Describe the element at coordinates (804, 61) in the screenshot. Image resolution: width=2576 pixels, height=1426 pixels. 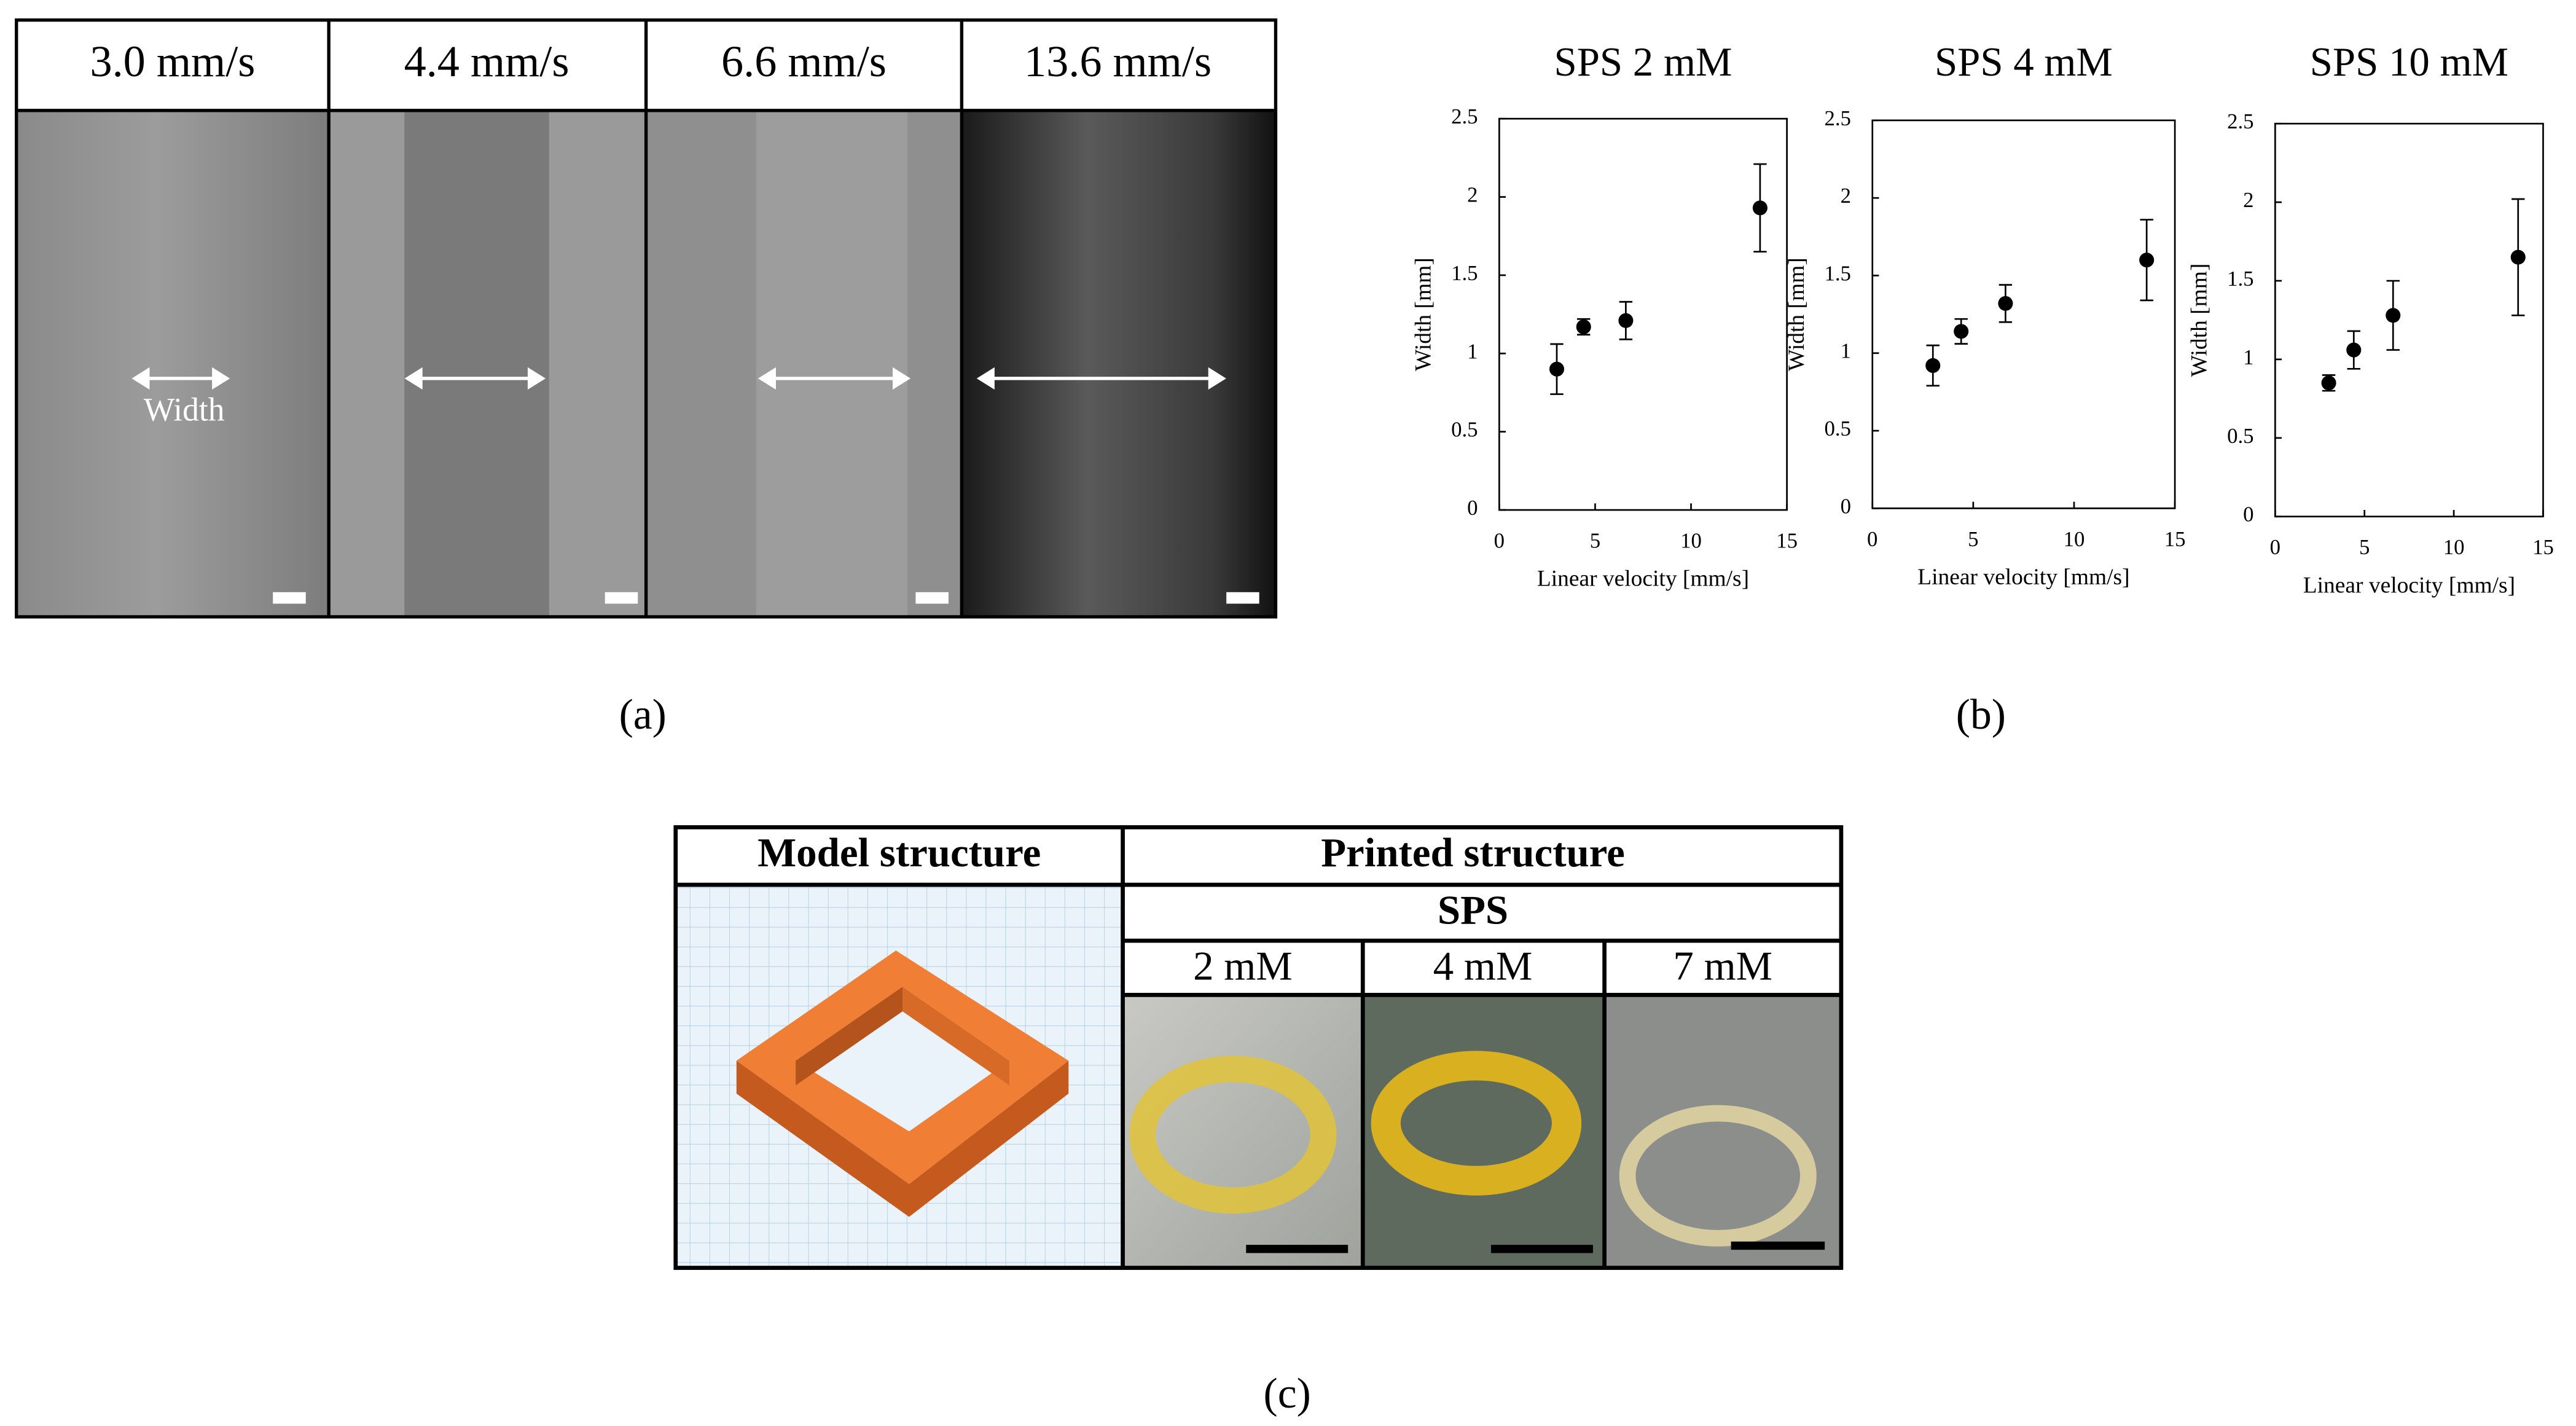
I see `speed-label: 6.6 mm/s` at that location.